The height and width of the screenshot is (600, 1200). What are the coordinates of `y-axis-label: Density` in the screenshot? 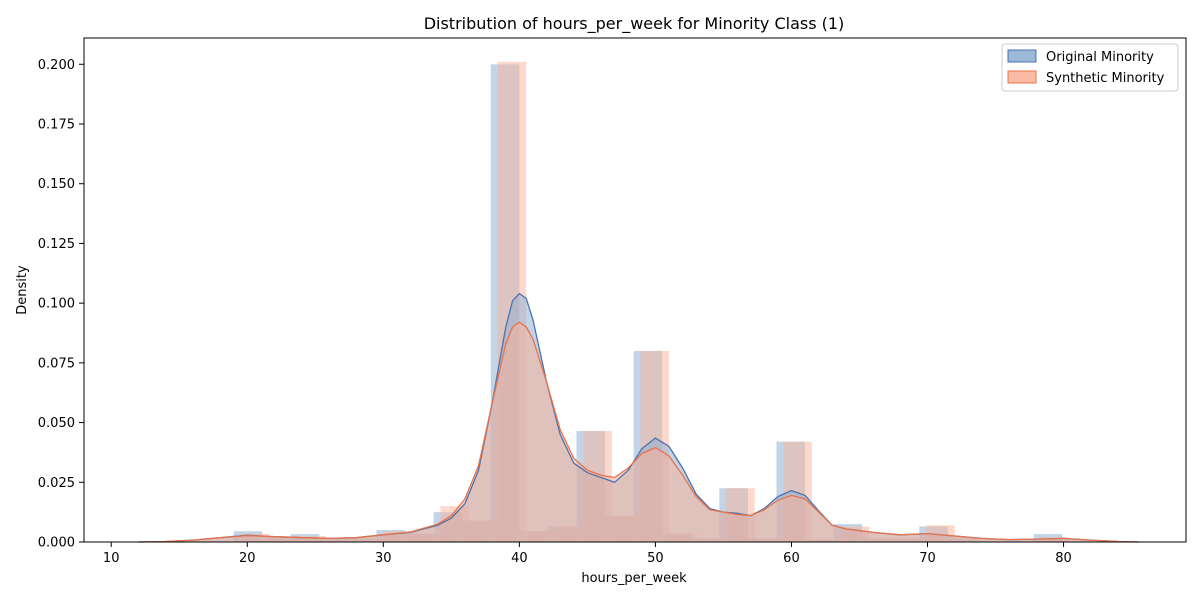 It's located at (22, 290).